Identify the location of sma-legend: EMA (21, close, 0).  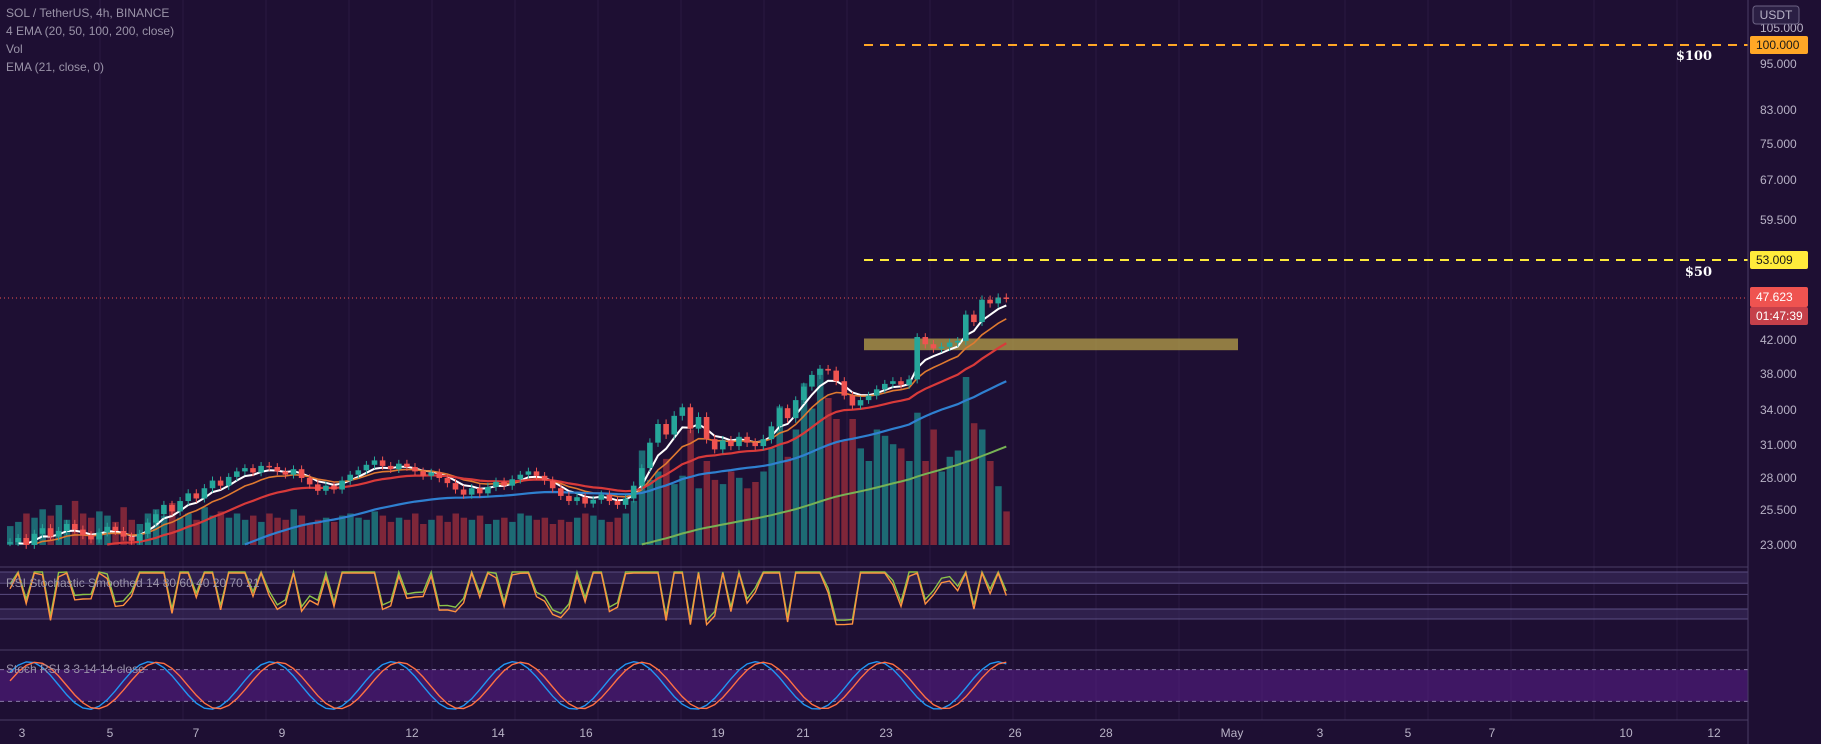
(55, 67).